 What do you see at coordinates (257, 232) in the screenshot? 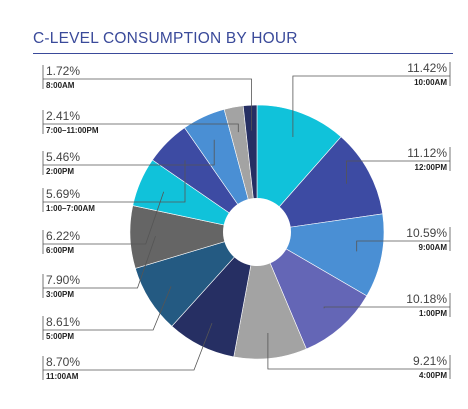
I see `donut-hole` at bounding box center [257, 232].